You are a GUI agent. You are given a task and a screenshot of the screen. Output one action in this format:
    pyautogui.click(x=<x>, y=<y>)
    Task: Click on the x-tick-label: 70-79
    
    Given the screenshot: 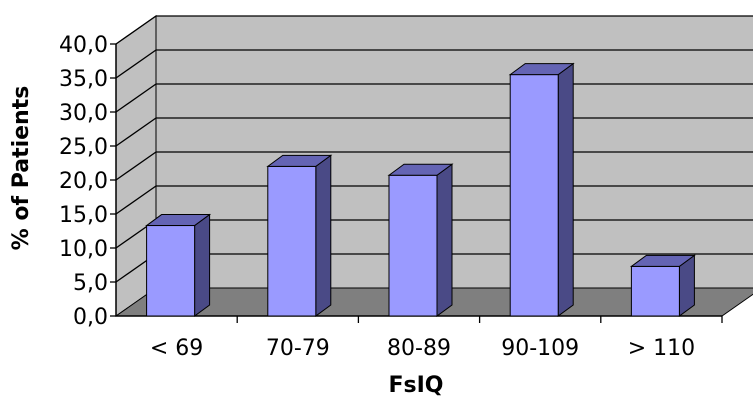 What is the action you would take?
    pyautogui.click(x=298, y=348)
    